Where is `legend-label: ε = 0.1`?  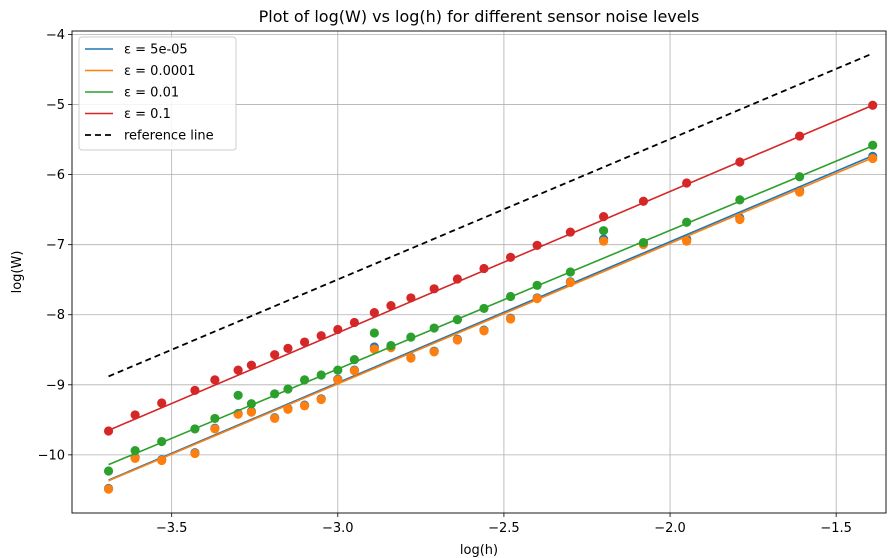 legend-label: ε = 0.1 is located at coordinates (147, 114).